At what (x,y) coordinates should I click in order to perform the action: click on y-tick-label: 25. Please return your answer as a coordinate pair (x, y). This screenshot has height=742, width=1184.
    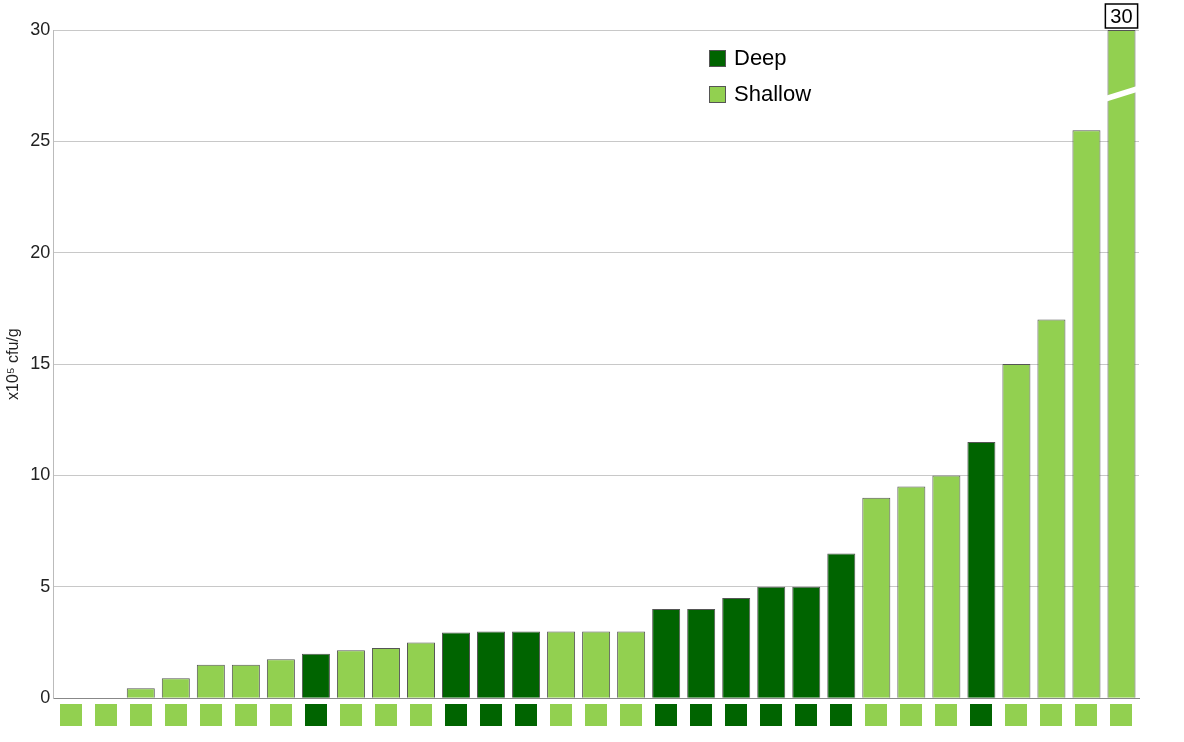
    Looking at the image, I should click on (40, 140).